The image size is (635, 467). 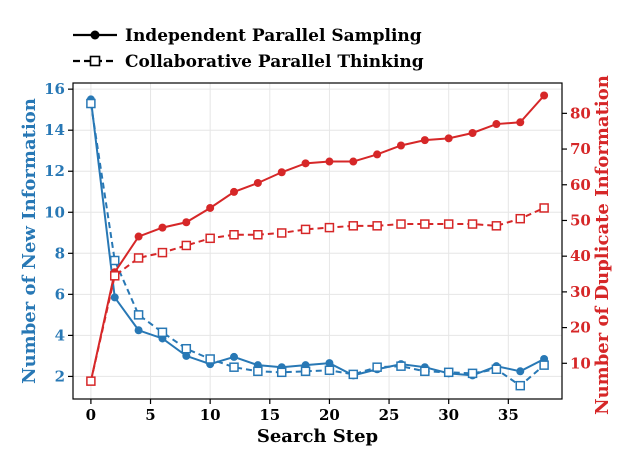 What do you see at coordinates (602, 245) in the screenshot?
I see `right-axis-title: Number of Duplicate Information` at bounding box center [602, 245].